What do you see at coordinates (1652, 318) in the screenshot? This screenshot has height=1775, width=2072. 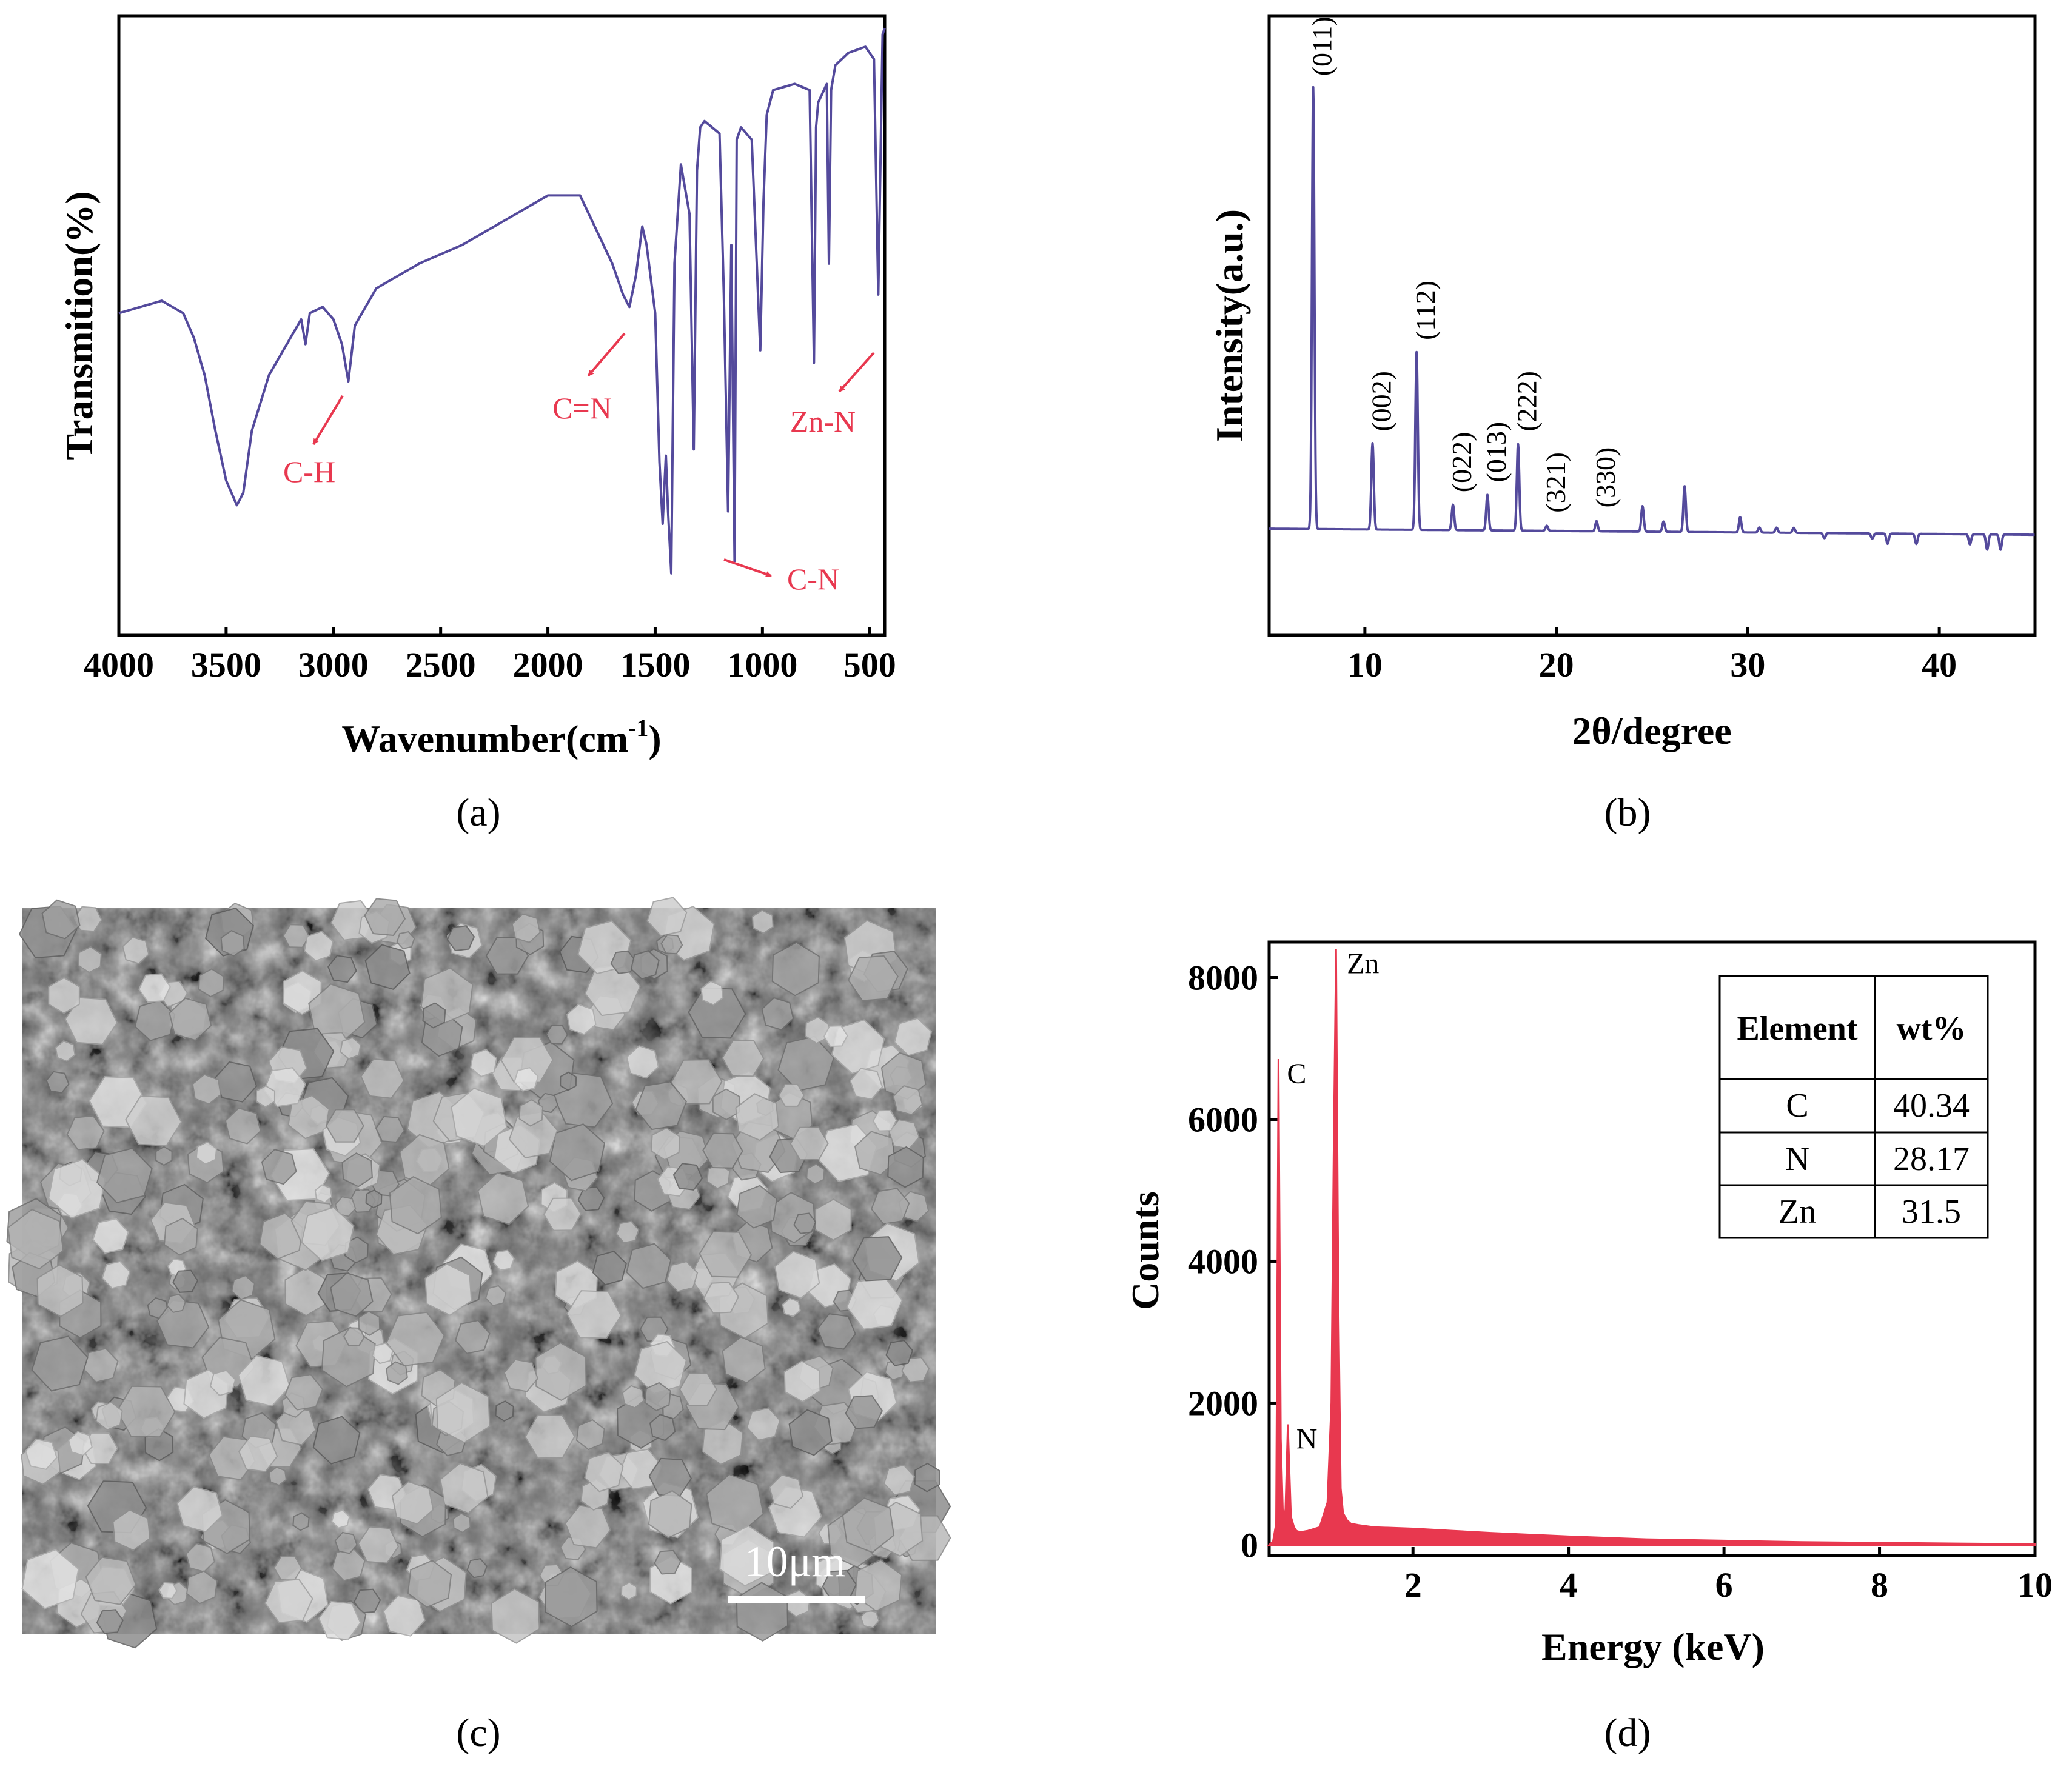 I see `xrd-line` at bounding box center [1652, 318].